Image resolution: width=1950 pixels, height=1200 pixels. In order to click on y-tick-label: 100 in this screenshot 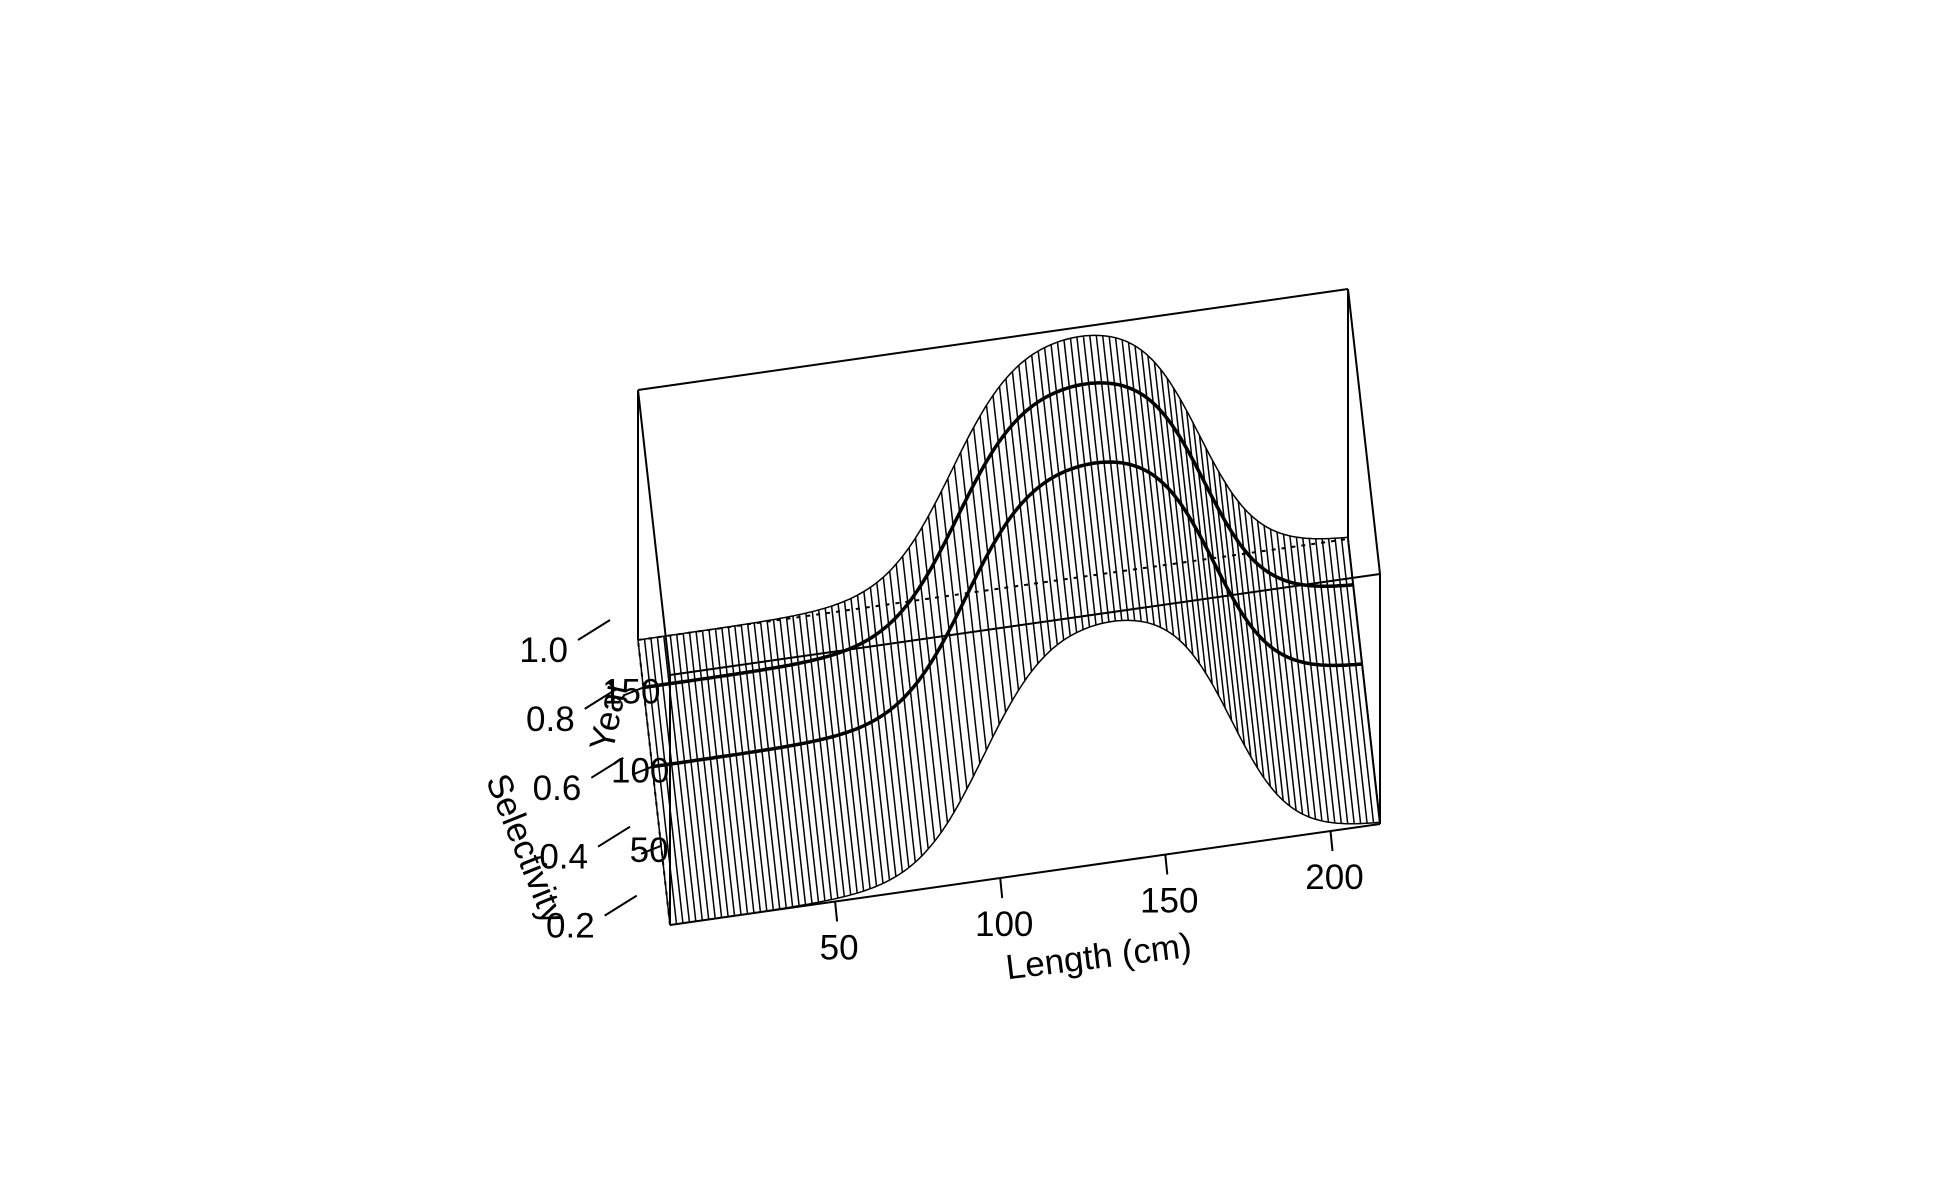, I will do `click(640, 771)`.